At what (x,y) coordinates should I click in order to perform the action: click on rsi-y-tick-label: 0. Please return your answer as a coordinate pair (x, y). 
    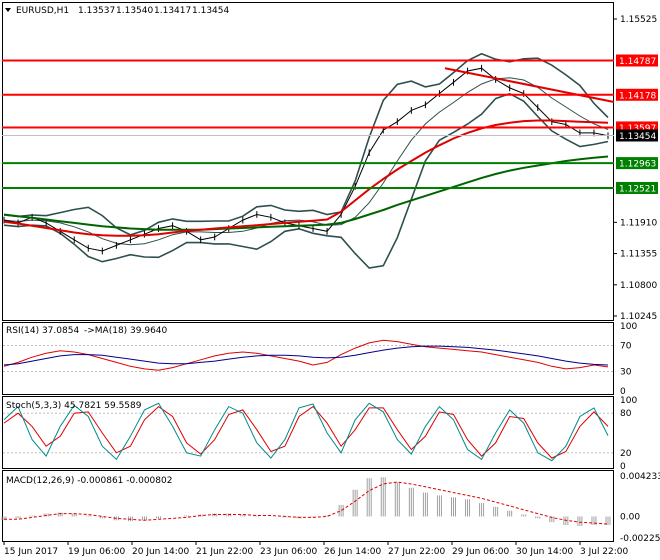
    Looking at the image, I should click on (623, 392).